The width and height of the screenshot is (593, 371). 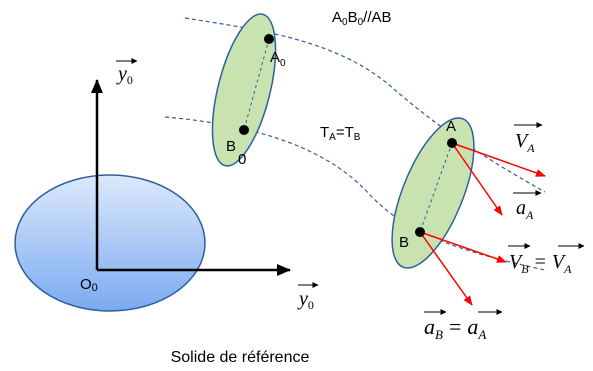 What do you see at coordinates (278, 59) in the screenshot?
I see `point-A0-label: A0` at bounding box center [278, 59].